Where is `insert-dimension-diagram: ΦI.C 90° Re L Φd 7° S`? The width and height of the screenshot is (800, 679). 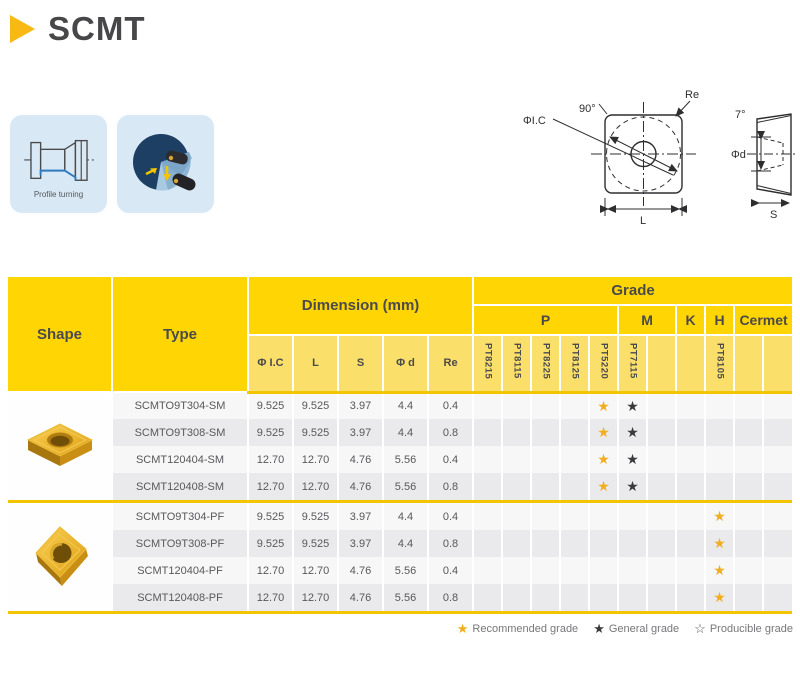 insert-dimension-diagram: ΦI.C 90° Re L Φd 7° S is located at coordinates (660, 157).